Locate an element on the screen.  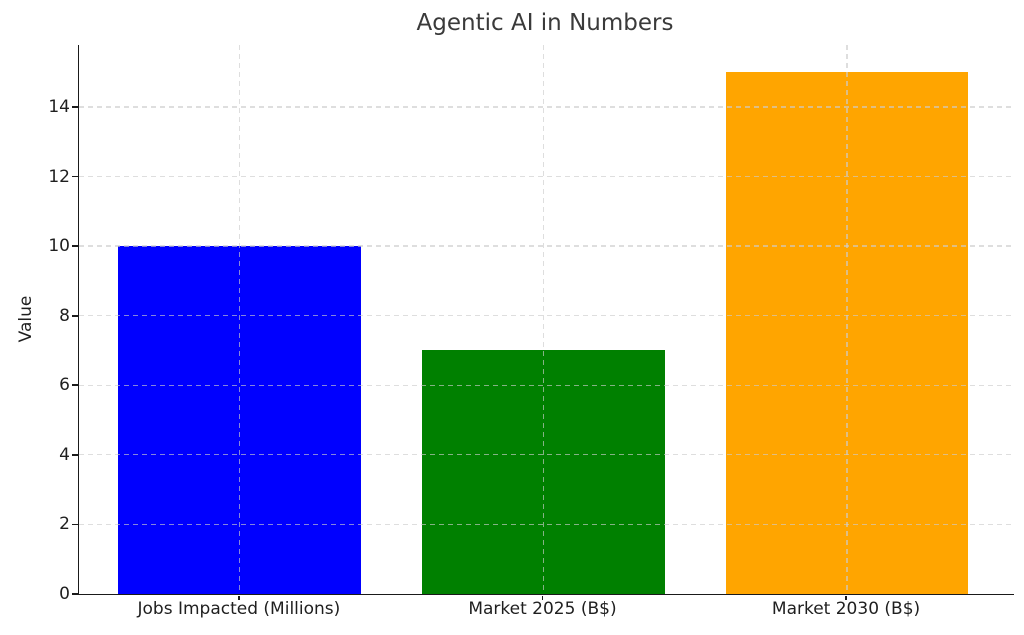
x-tick-label: Market 2025 (B$) is located at coordinates (542, 609).